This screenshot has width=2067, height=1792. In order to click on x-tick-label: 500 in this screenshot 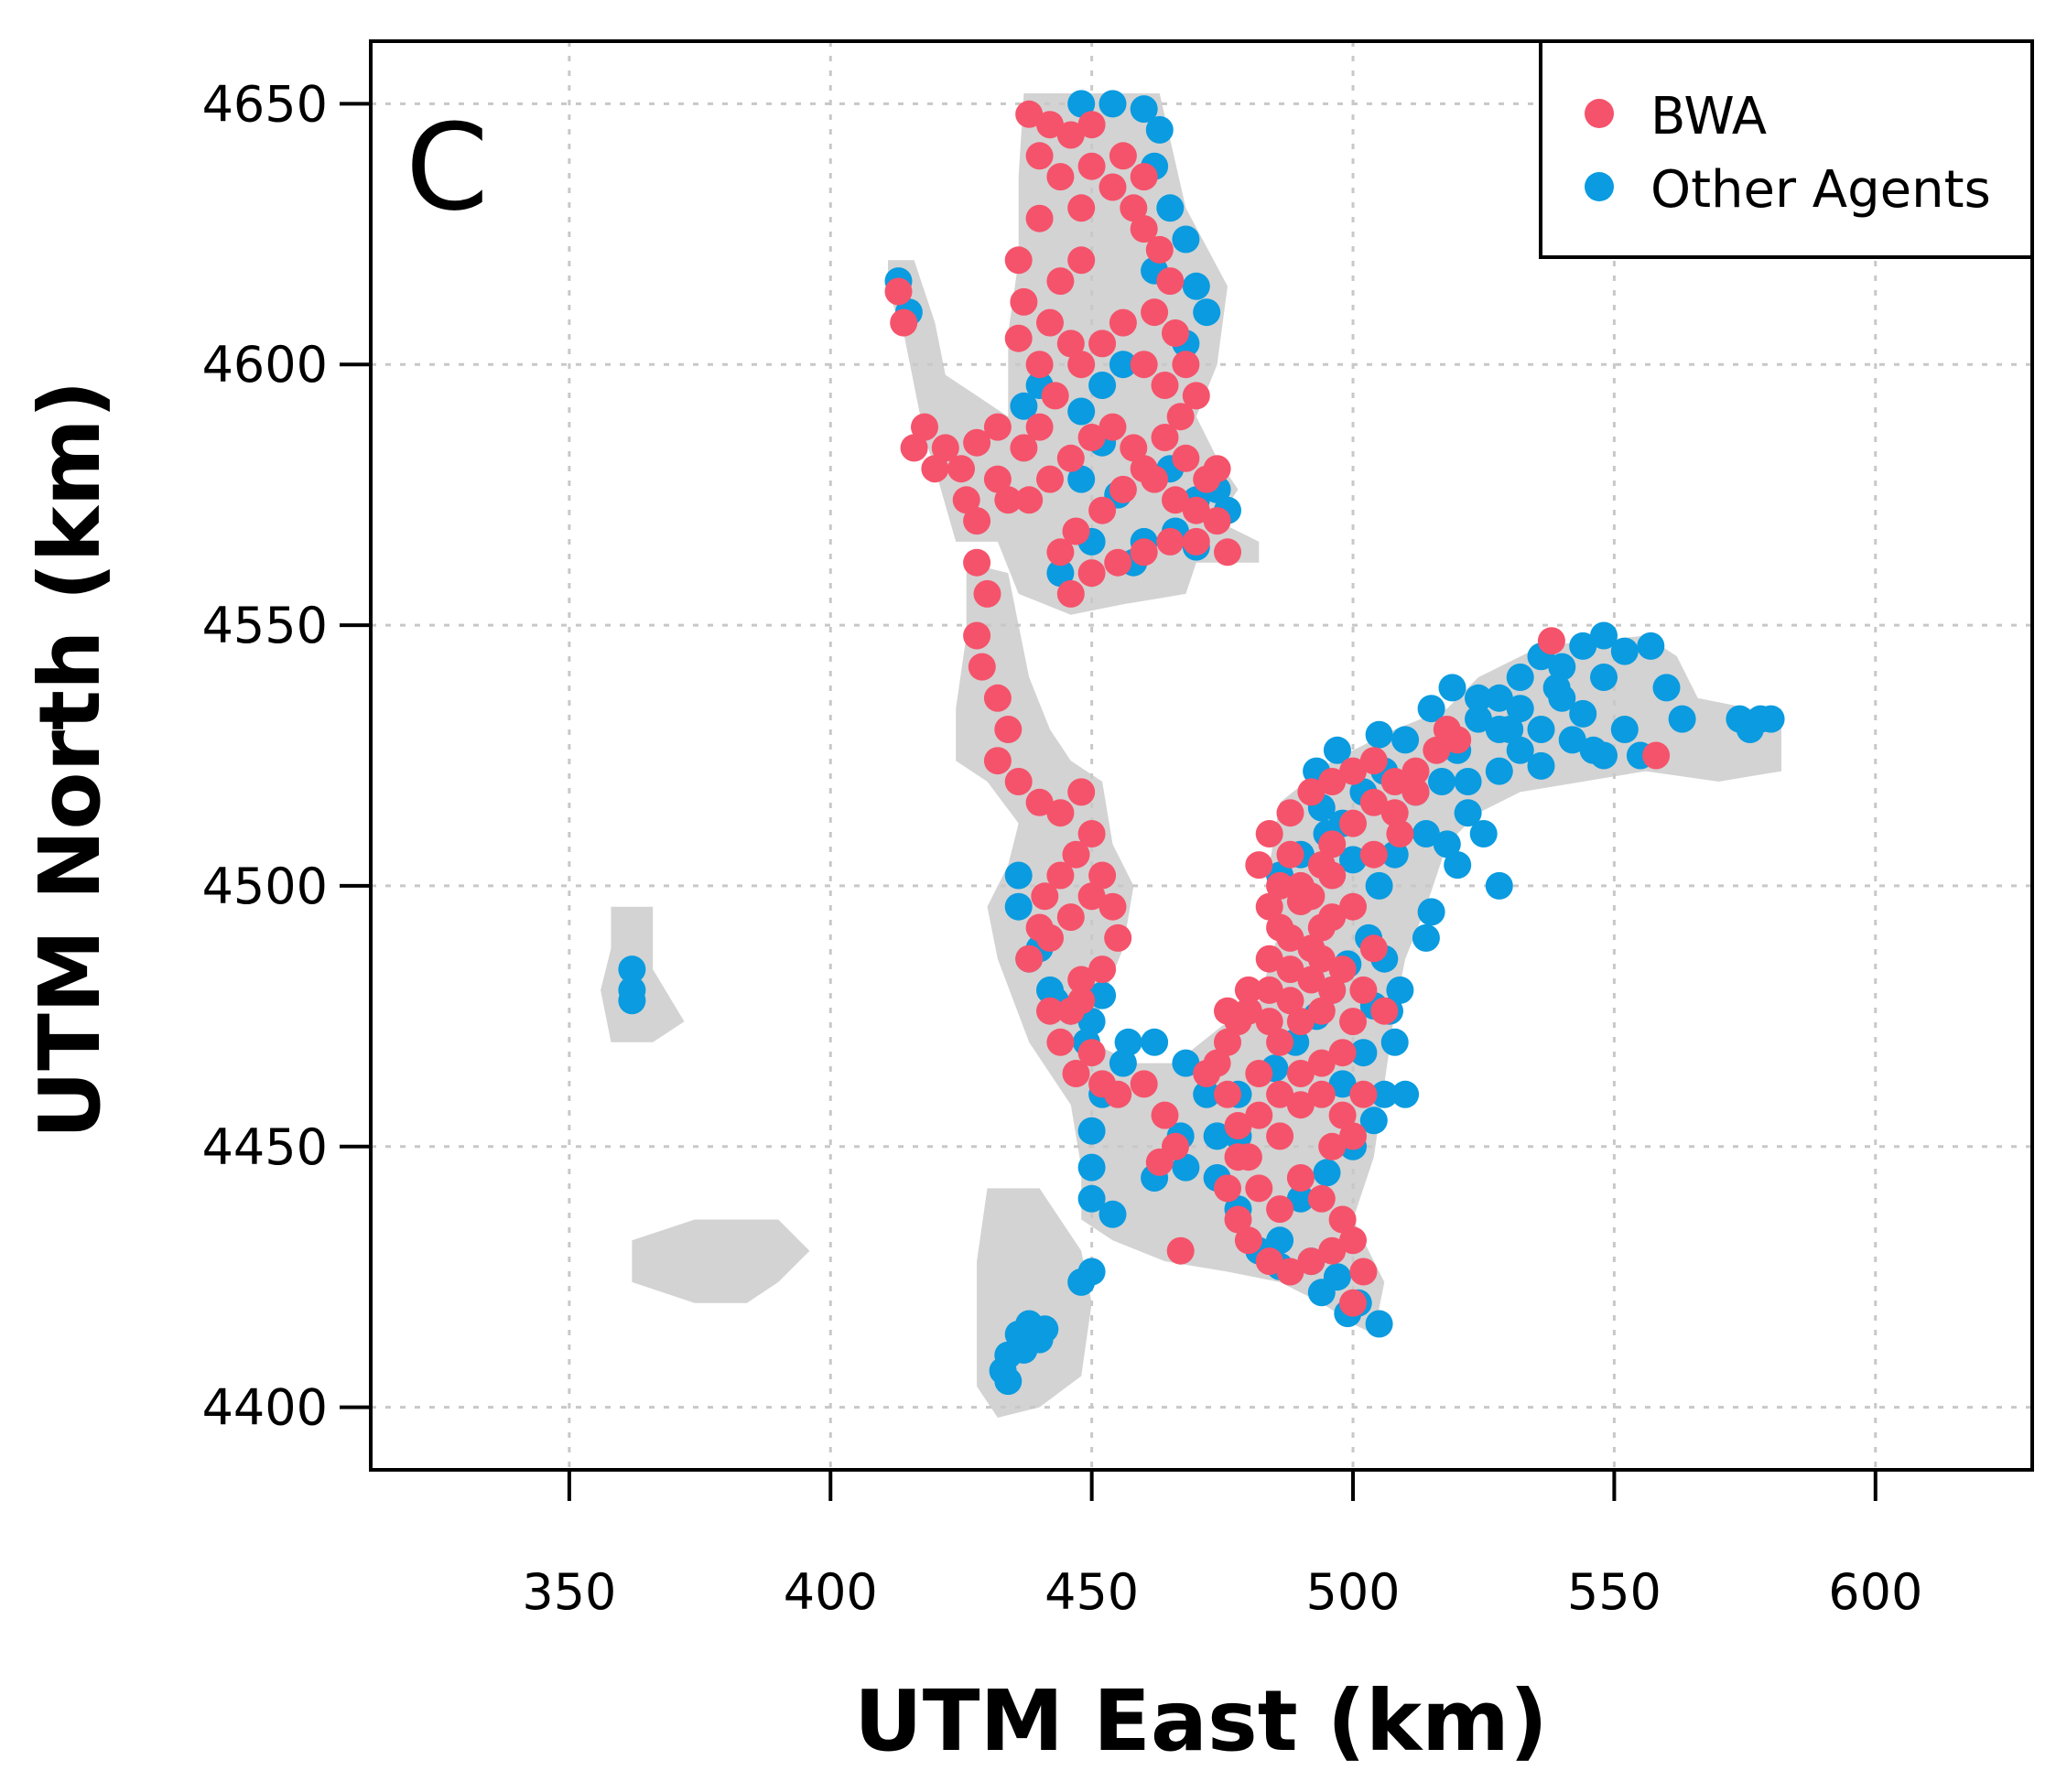, I will do `click(1353, 1592)`.